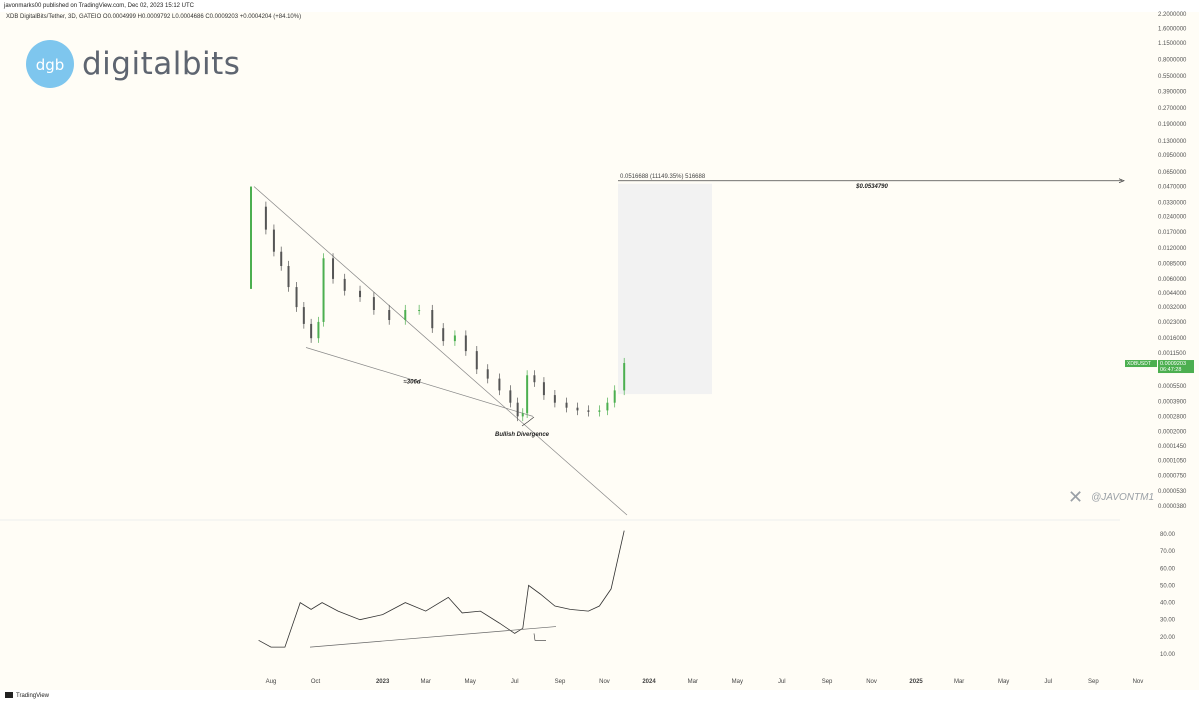  Describe the element at coordinates (271, 682) in the screenshot. I see `time-axis-tick: Aug` at that location.